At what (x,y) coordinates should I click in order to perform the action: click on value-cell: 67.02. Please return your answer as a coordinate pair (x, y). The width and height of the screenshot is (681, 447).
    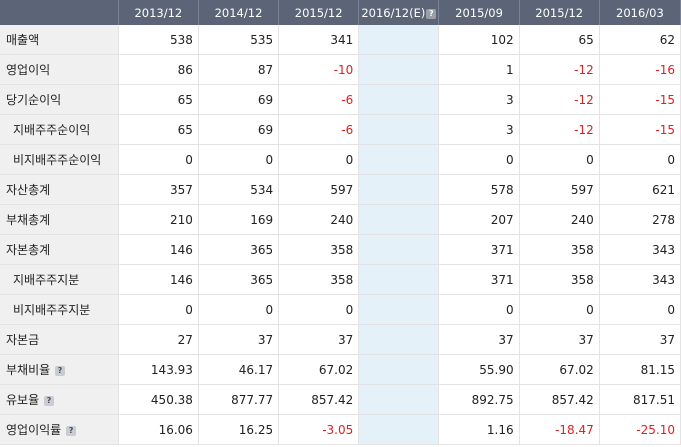
    Looking at the image, I should click on (319, 369).